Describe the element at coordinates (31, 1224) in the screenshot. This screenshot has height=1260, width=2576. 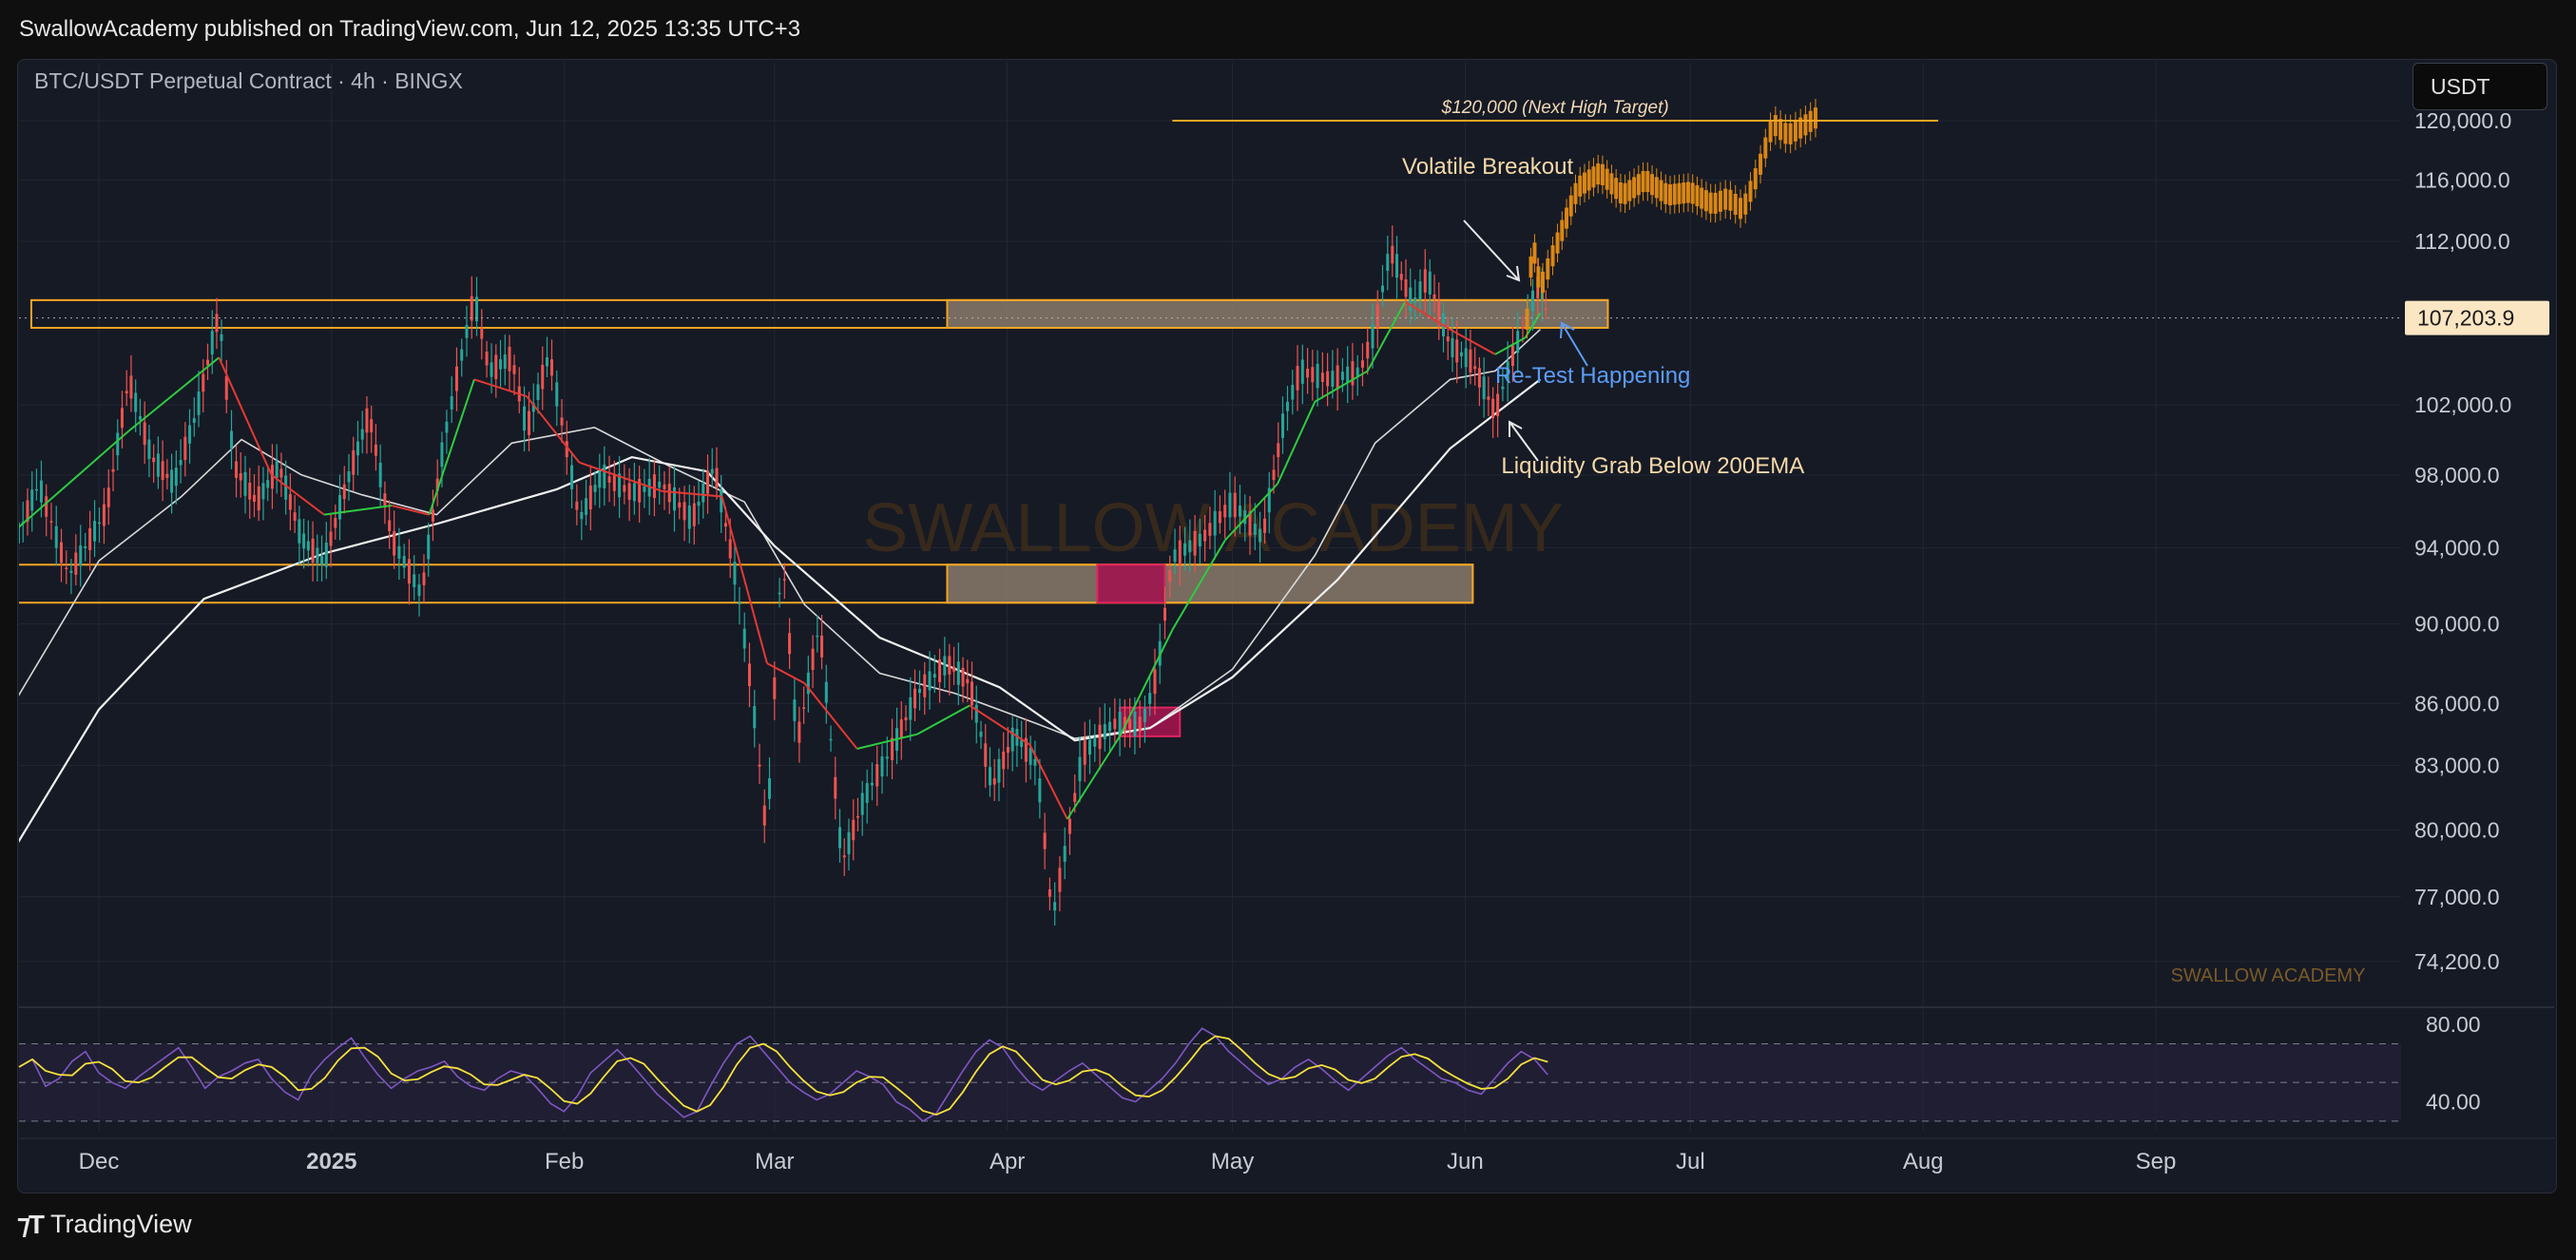
I see `tradingview-logo-icon: ⁊T` at that location.